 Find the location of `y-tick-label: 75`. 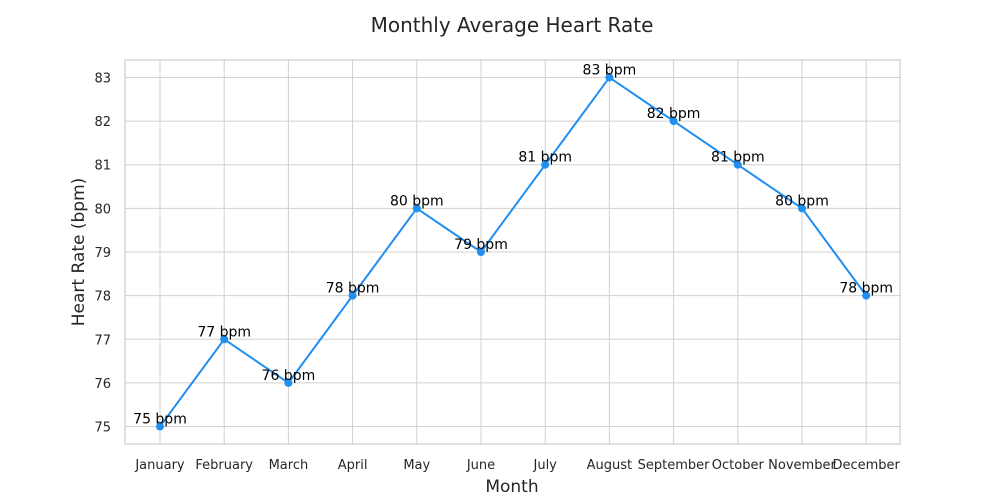

y-tick-label: 75 is located at coordinates (102, 428).